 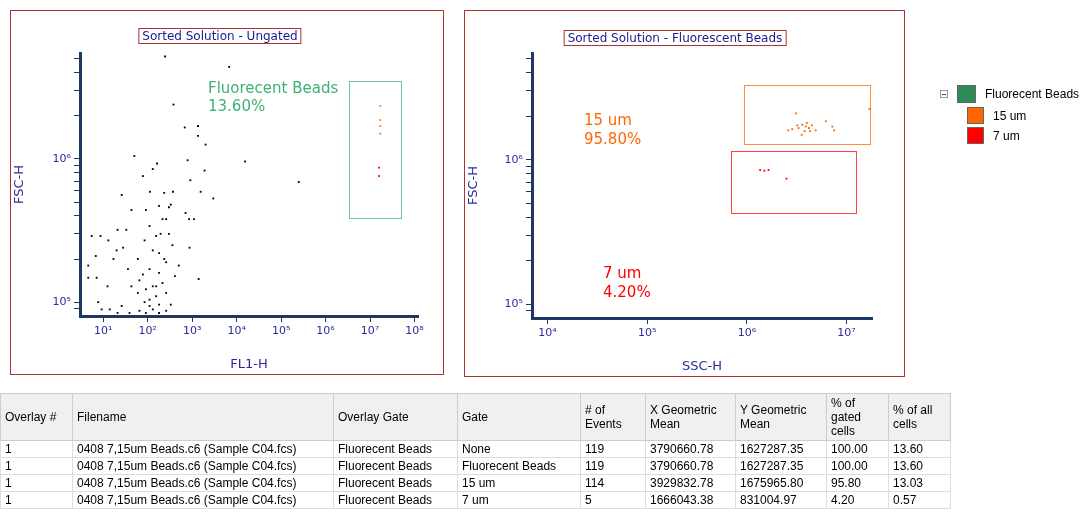 I want to click on text: 4.20, so click(x=843, y=499).